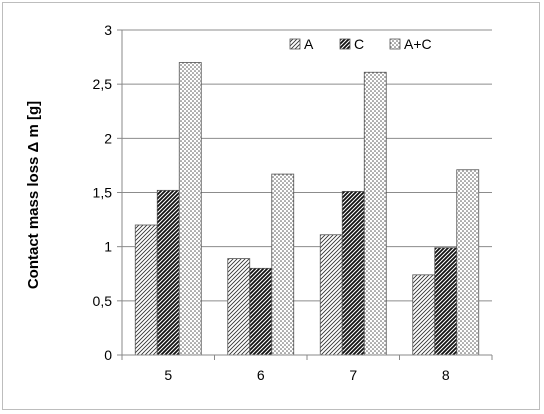 The height and width of the screenshot is (414, 544). I want to click on y-tick-label: 1, so click(108, 247).